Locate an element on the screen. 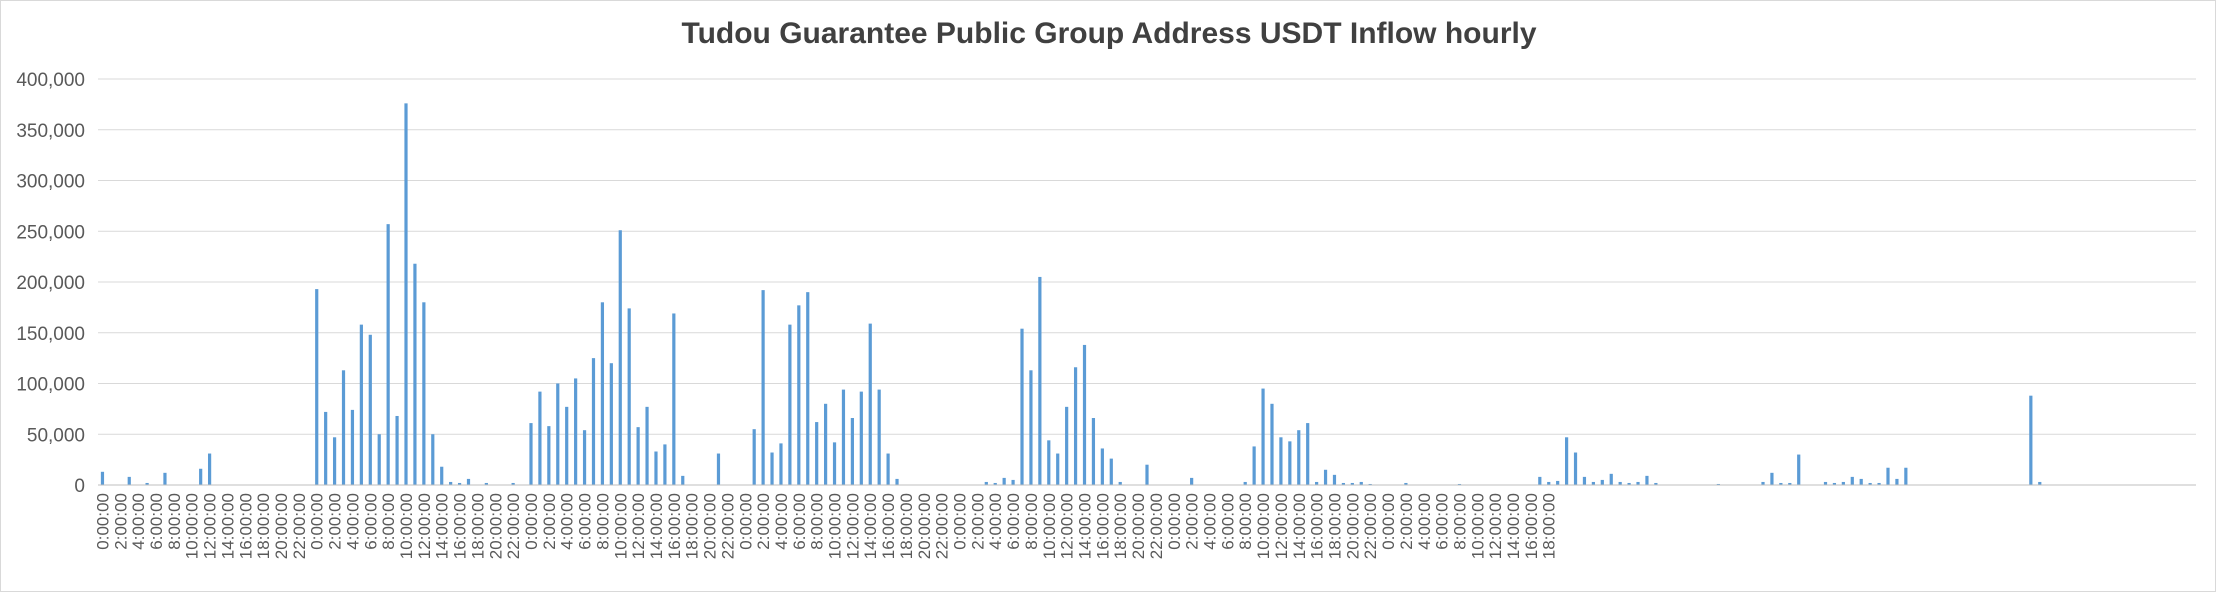  y-tick-label: 350,000 is located at coordinates (50, 131).